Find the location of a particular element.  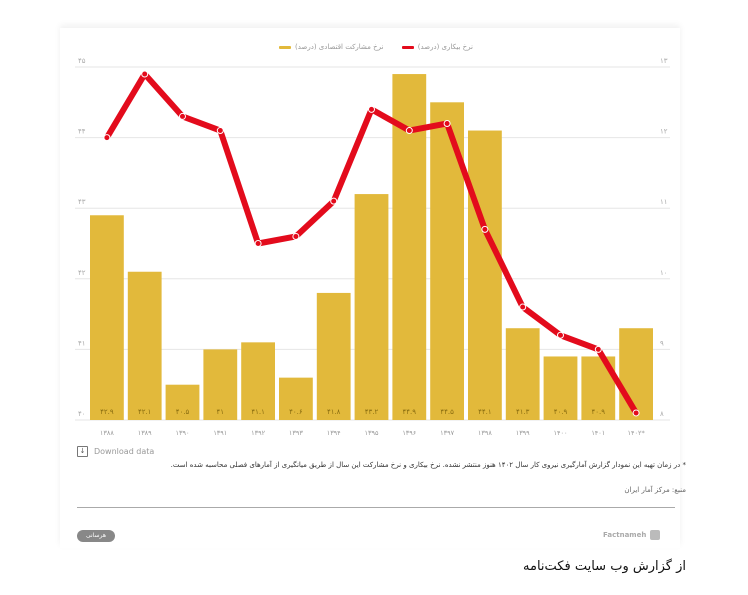

svg-text: ۱۳ is located at coordinates (664, 61).